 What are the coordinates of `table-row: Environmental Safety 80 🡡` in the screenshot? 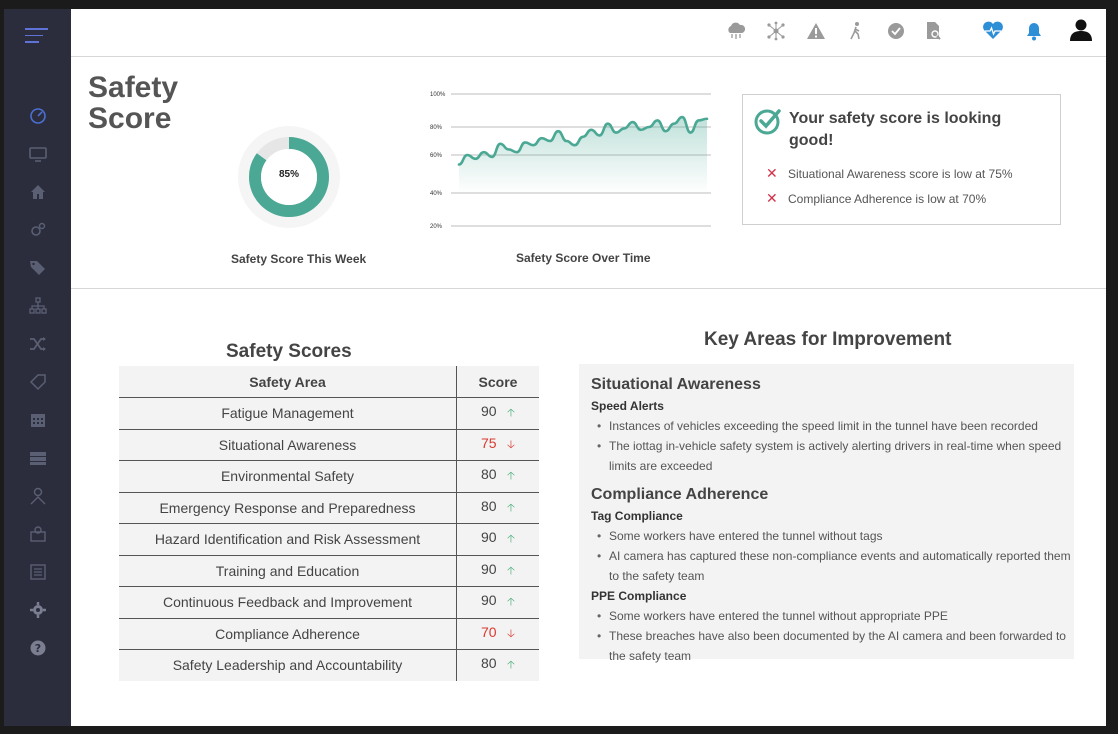 It's located at (329, 476).